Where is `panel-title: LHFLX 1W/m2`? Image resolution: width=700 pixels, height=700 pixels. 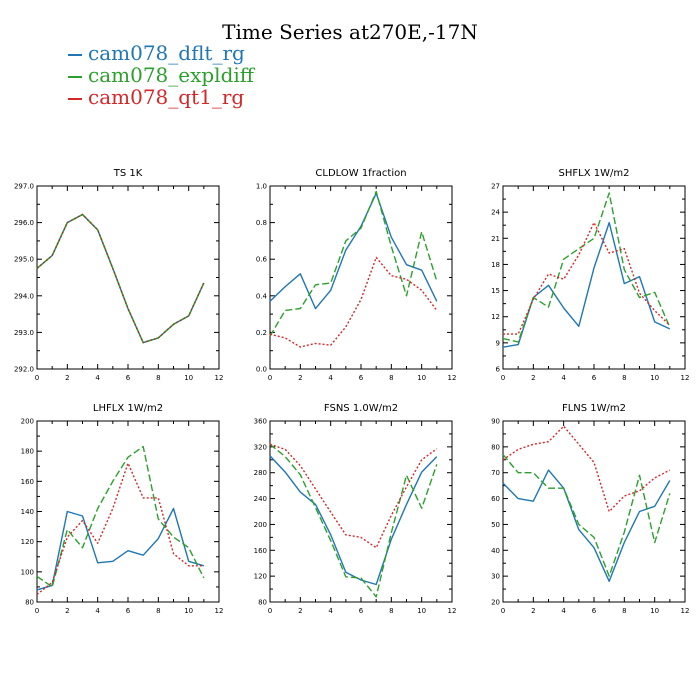 panel-title: LHFLX 1W/m2 is located at coordinates (128, 408).